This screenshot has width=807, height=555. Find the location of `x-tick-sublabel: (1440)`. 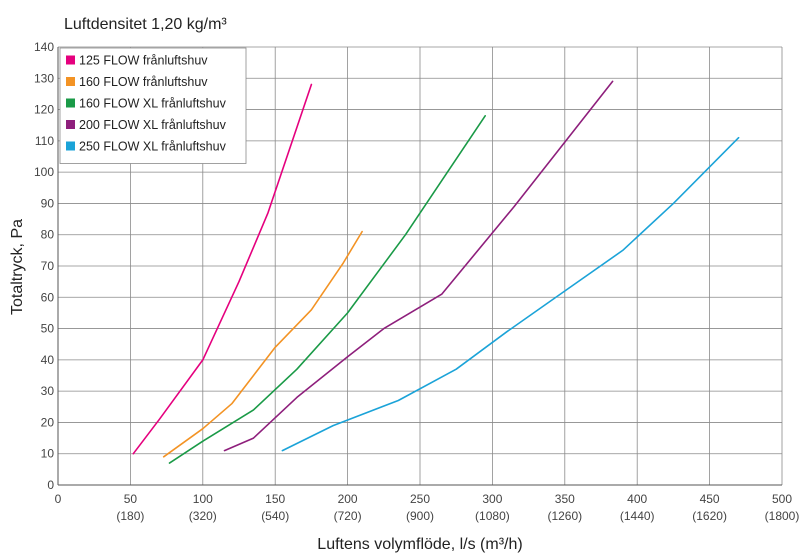

x-tick-sublabel: (1440) is located at coordinates (637, 516).